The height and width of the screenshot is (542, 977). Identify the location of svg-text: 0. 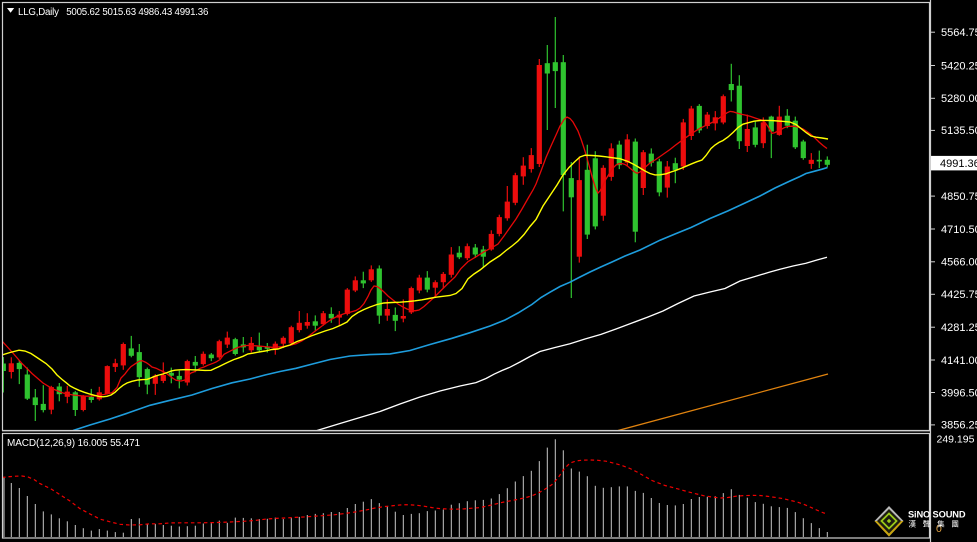
(939, 529).